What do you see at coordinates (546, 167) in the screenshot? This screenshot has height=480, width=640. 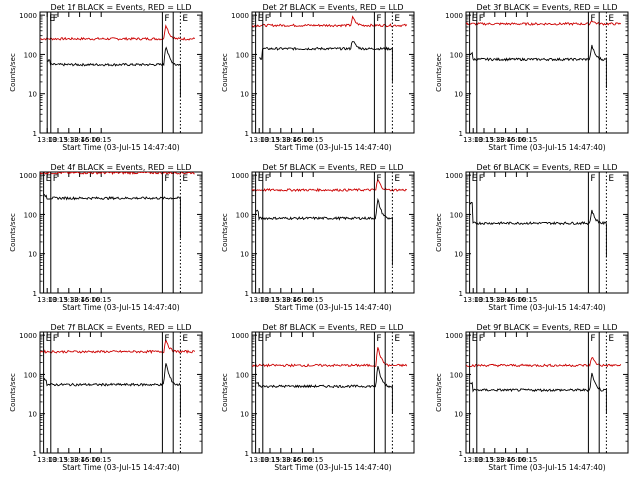 I see `panel-title: Det 6f BLACK = Events, RED = LLD` at bounding box center [546, 167].